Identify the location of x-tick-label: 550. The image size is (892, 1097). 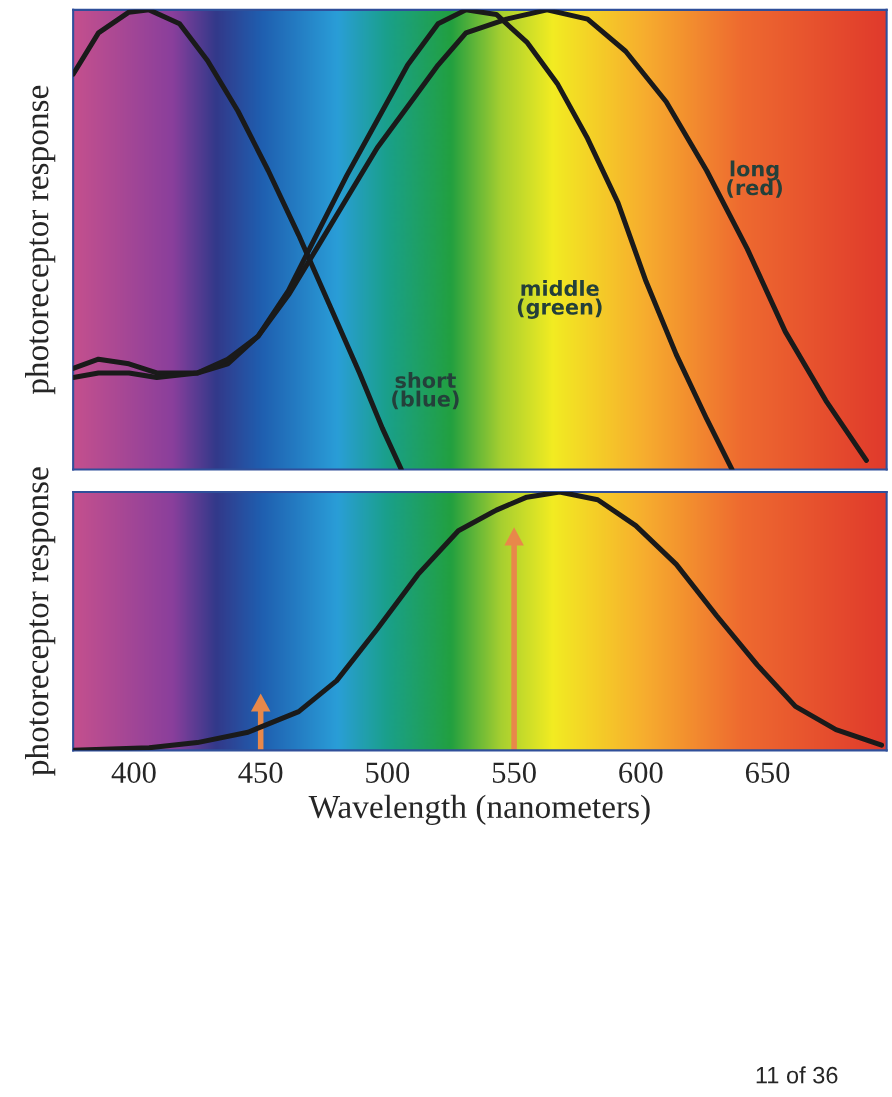
(514, 772).